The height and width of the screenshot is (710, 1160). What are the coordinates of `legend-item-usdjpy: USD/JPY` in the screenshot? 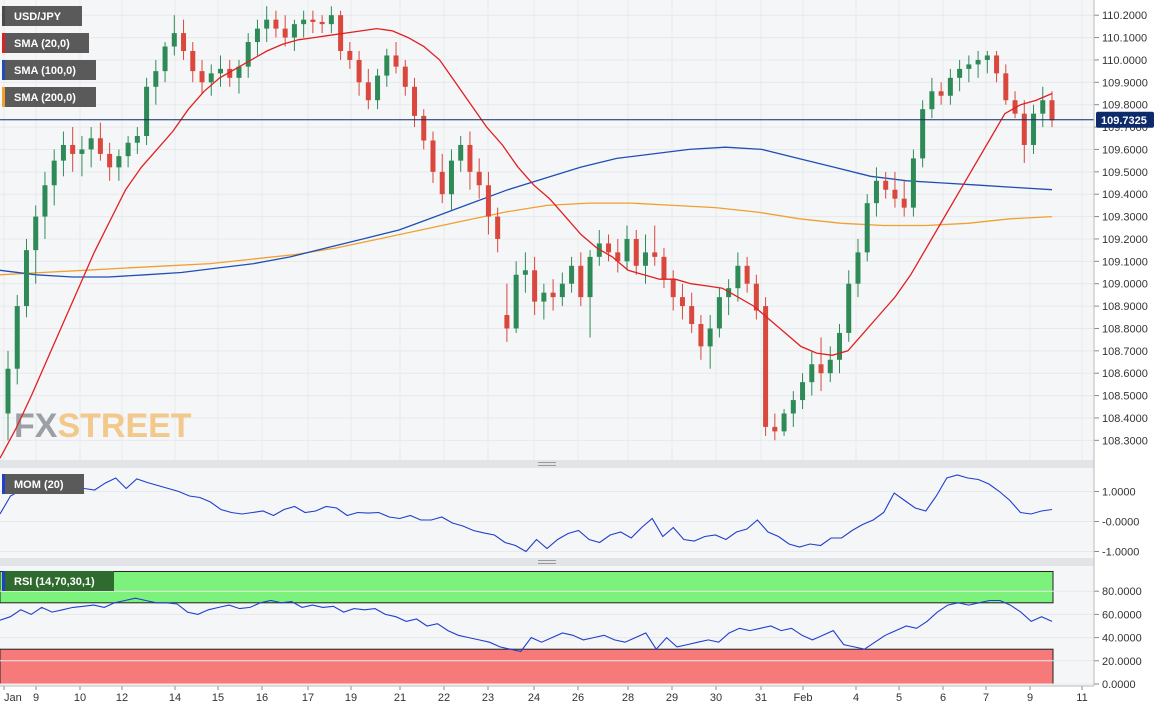 It's located at (42, 16).